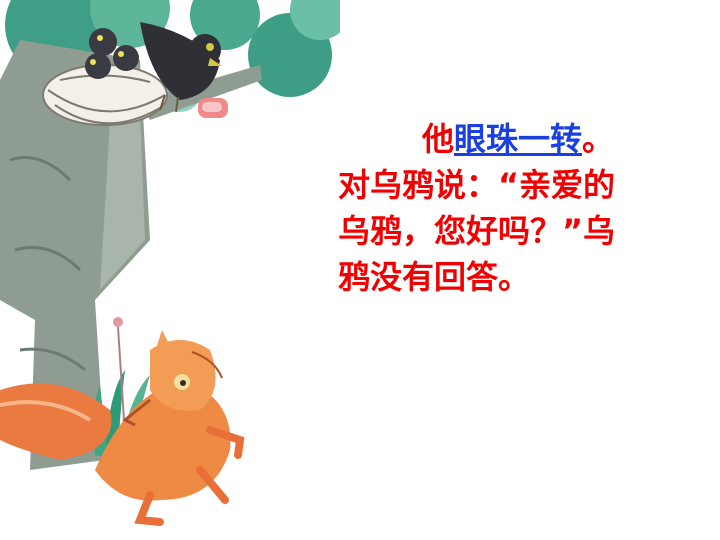 The image size is (720, 540). What do you see at coordinates (122, 428) in the screenshot?
I see `fox-icon` at bounding box center [122, 428].